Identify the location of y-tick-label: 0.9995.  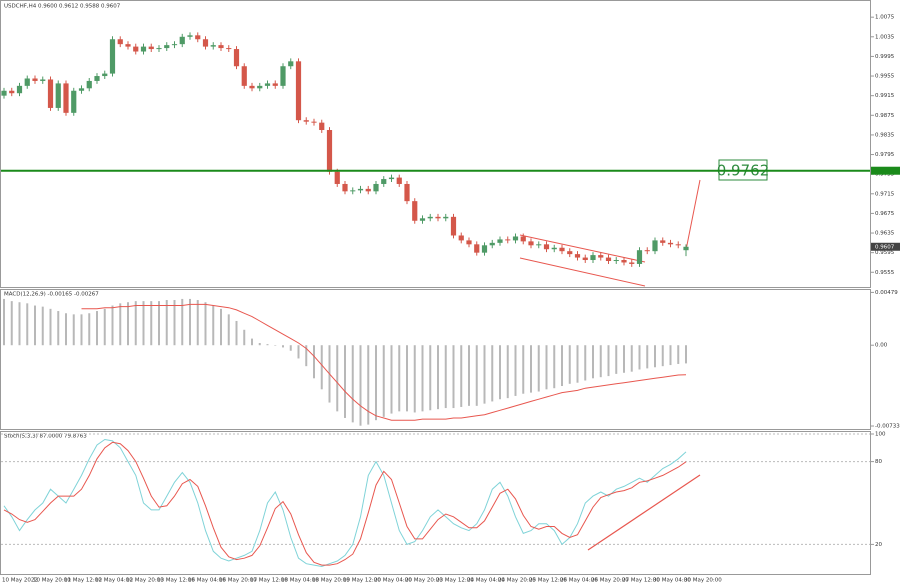
(885, 57).